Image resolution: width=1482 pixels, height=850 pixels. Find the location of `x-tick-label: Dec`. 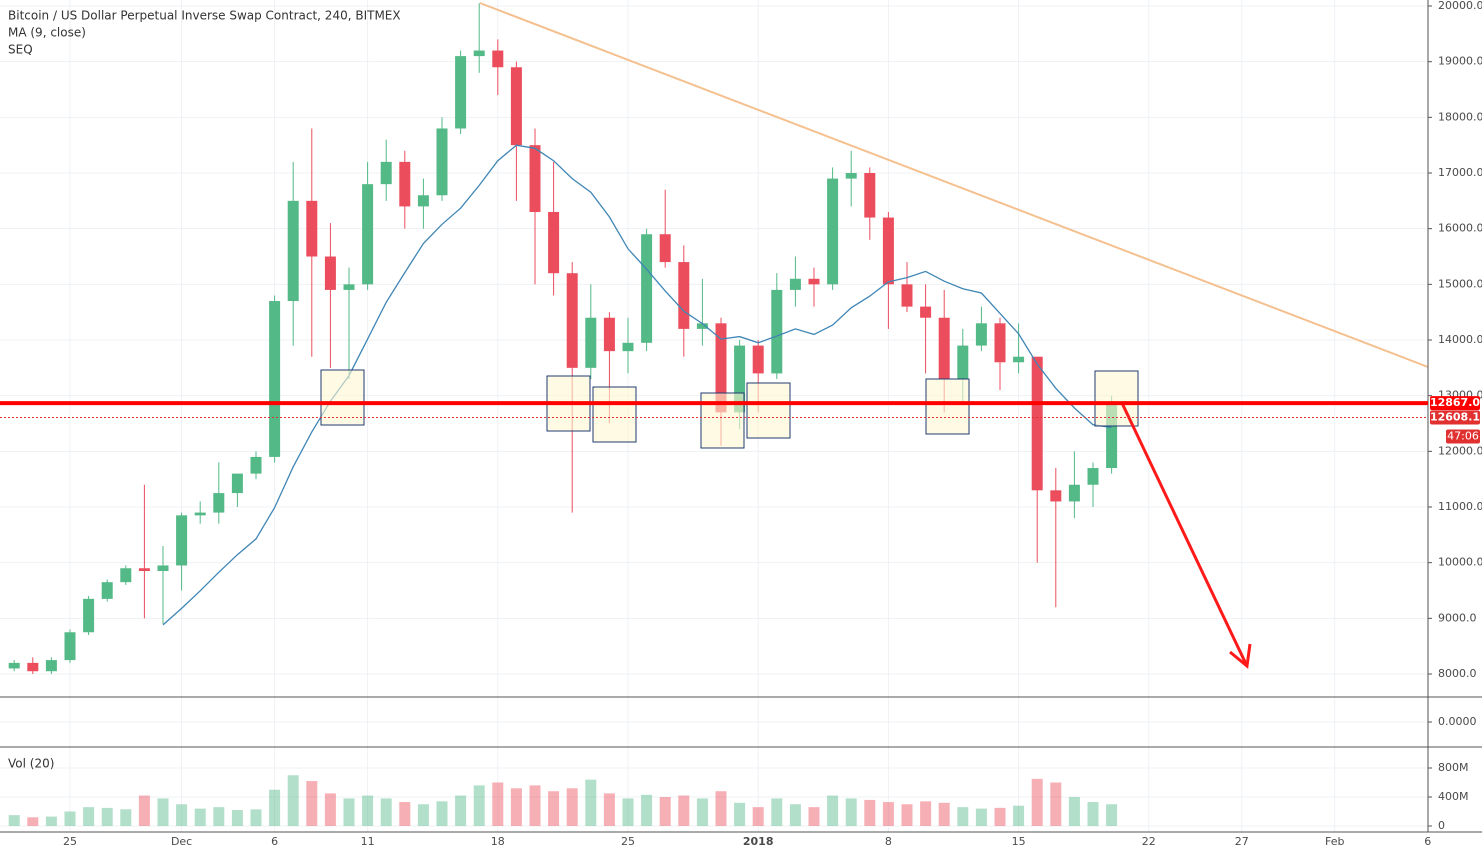

x-tick-label: Dec is located at coordinates (181, 841).